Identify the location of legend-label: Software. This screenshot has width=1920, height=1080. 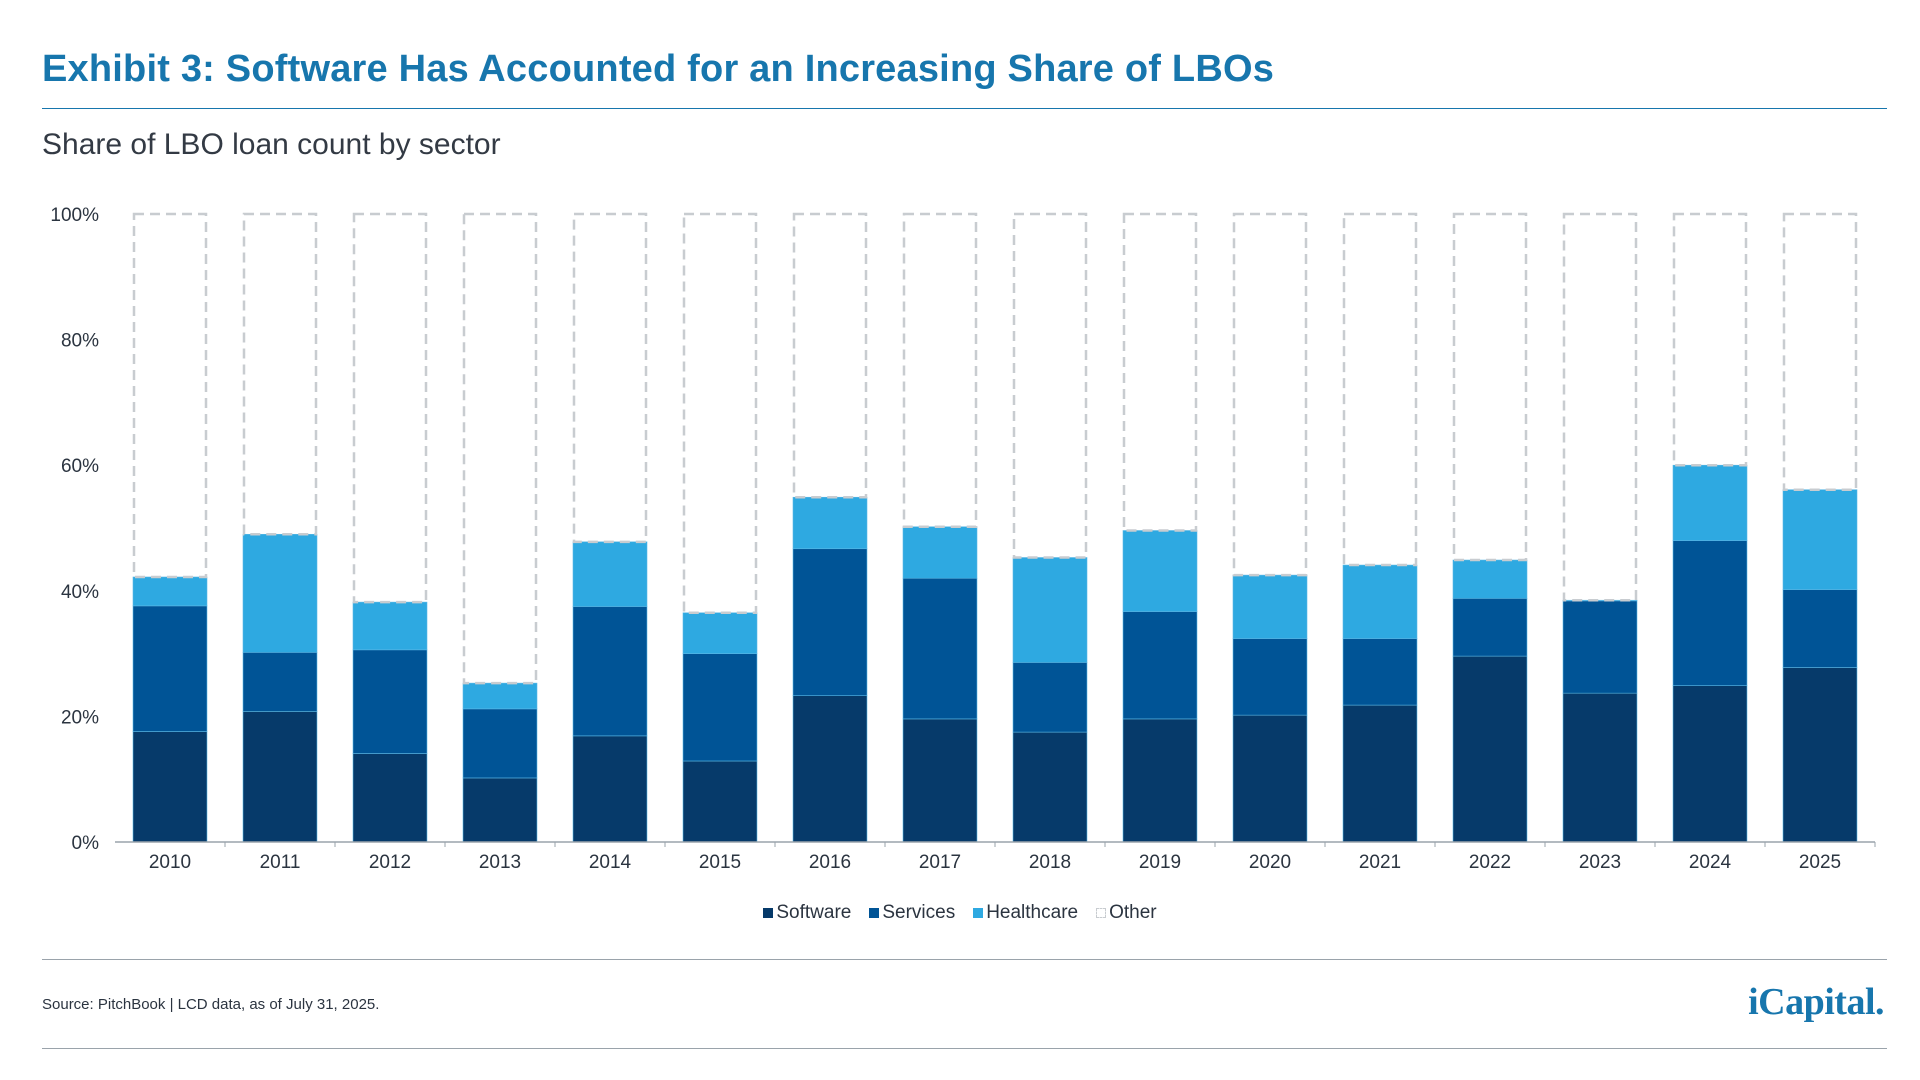
(814, 912).